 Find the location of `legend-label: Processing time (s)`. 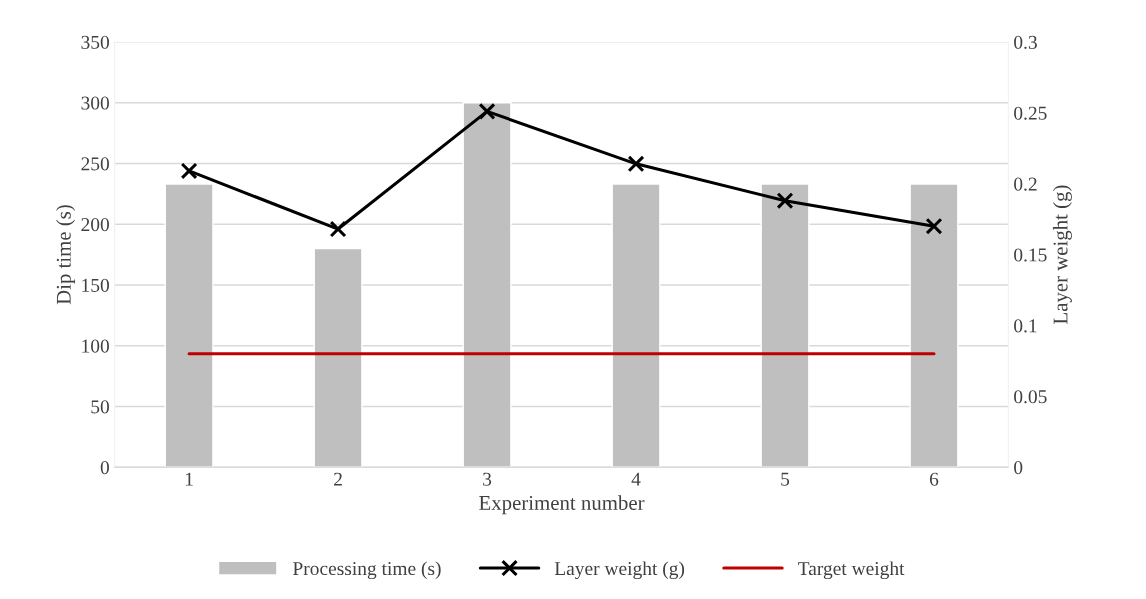

legend-label: Processing time (s) is located at coordinates (367, 570).